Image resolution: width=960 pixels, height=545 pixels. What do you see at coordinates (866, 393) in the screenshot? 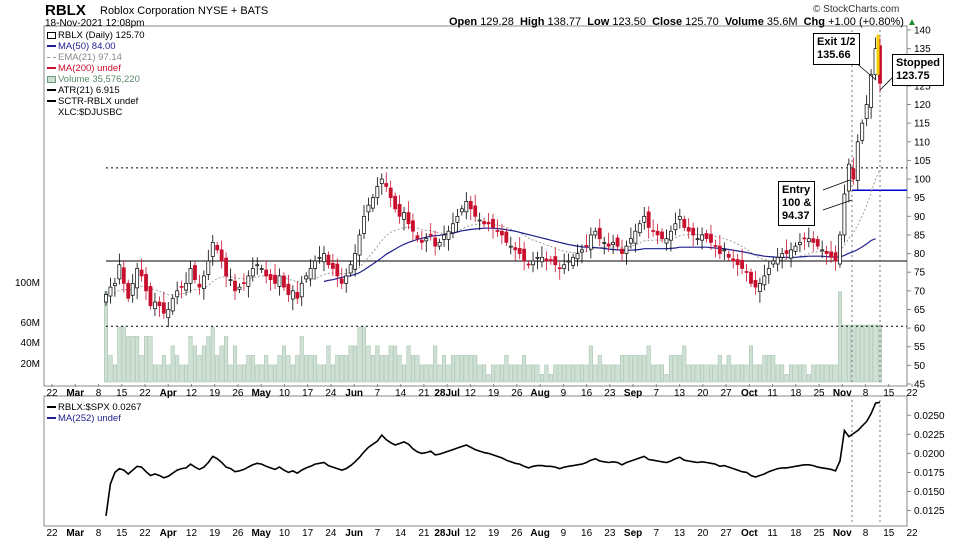
I see `x-tick-label-35: 8` at bounding box center [866, 393].